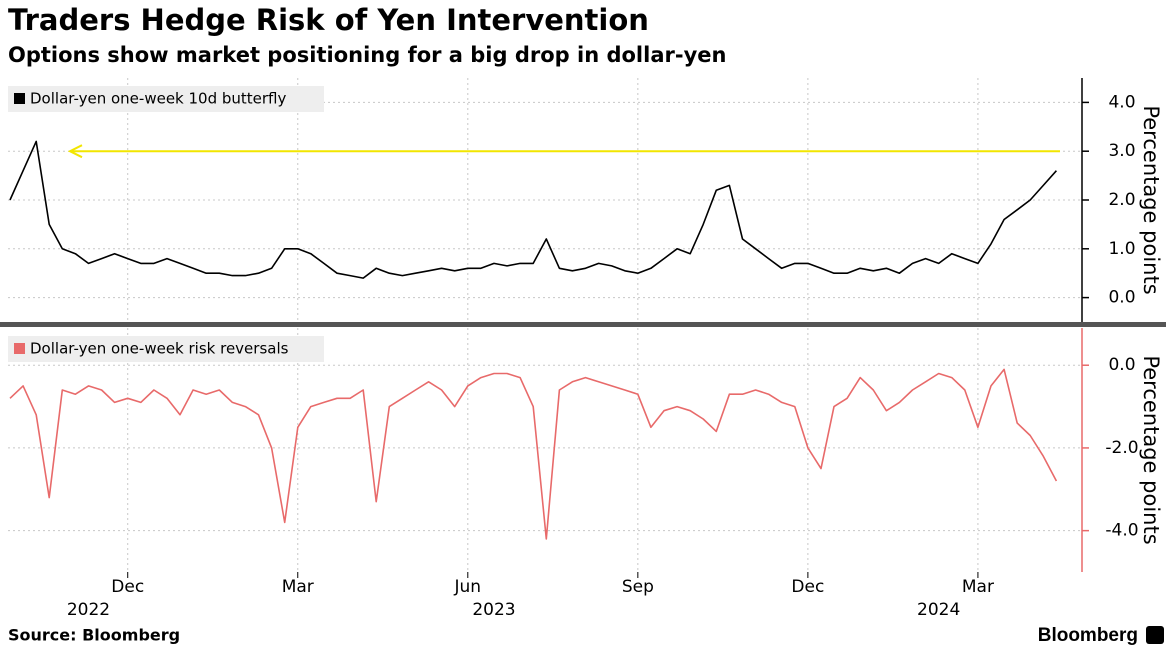 This screenshot has width=1173, height=658. What do you see at coordinates (938, 610) in the screenshot?
I see `x-year-label: 2024` at bounding box center [938, 610].